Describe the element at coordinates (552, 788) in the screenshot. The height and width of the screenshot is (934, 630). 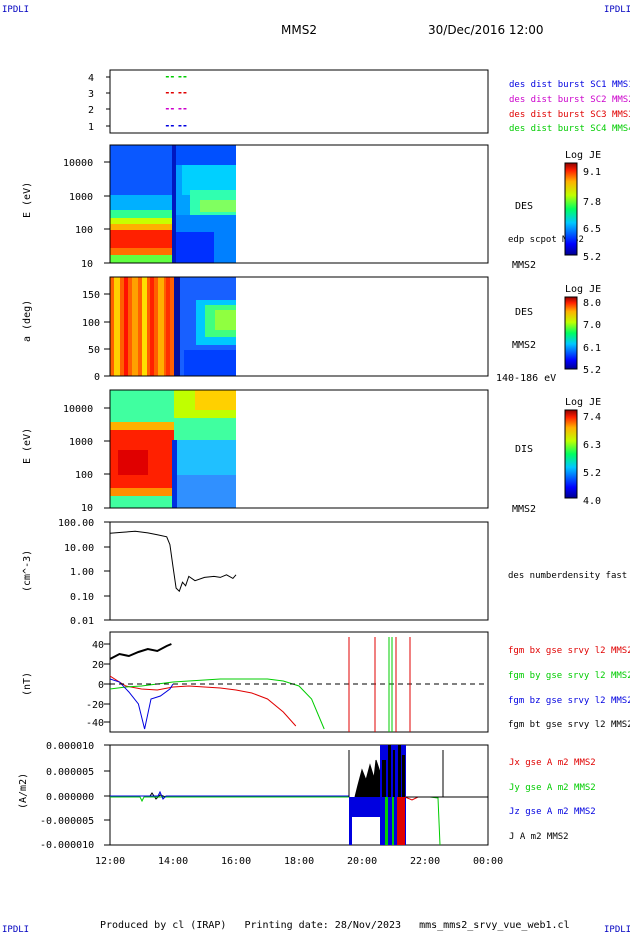
I see `current-legend-jy: Jy gse A m2 MMS2` at that location.